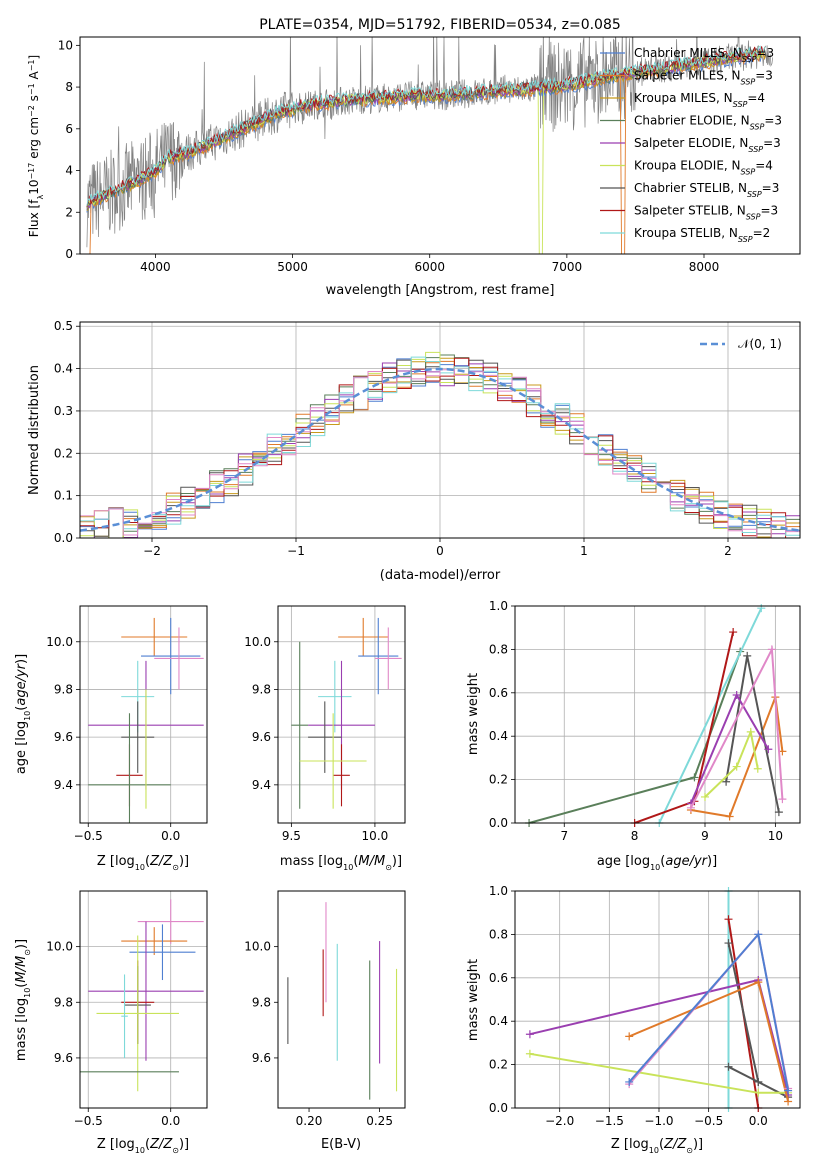 Image resolution: width=819 pixels, height=1170 pixels. Describe the element at coordinates (498, 606) in the screenshot. I see `y-tick-label: 1.0` at that location.